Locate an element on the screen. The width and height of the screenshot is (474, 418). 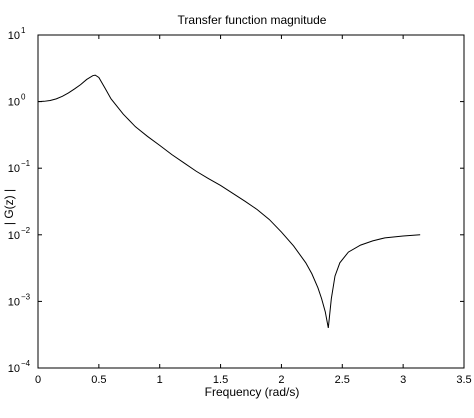
x-tick-label: 0.5 is located at coordinates (98, 380).